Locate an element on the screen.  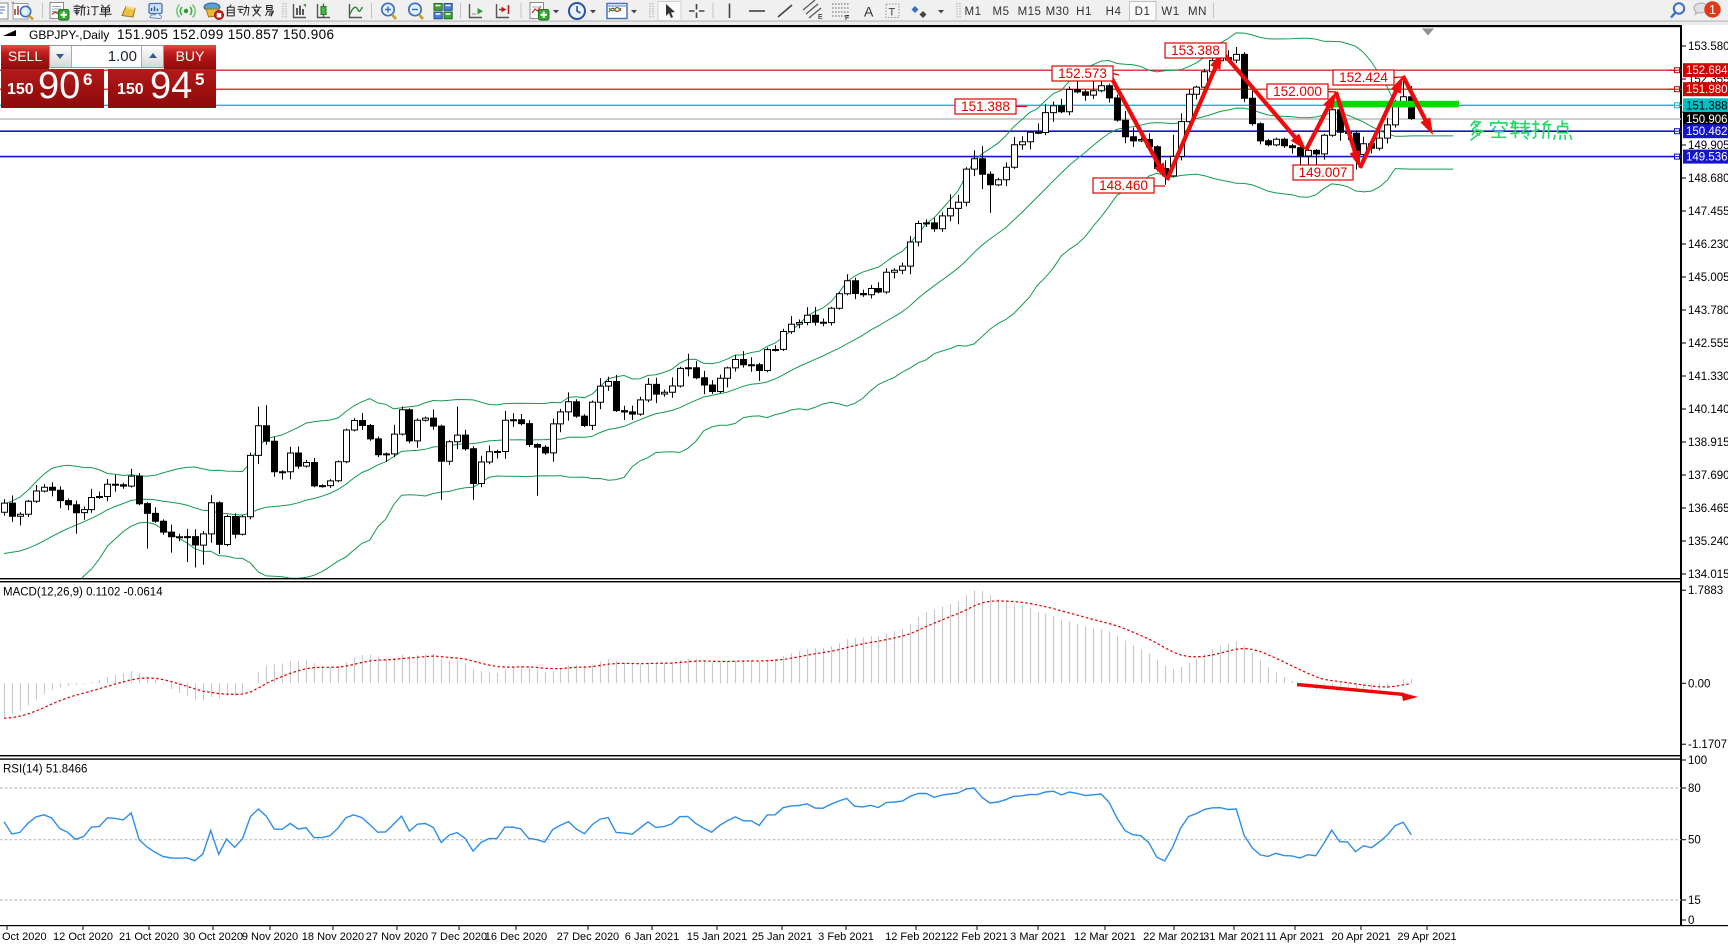
svg-text: 15 is located at coordinates (1694, 901).